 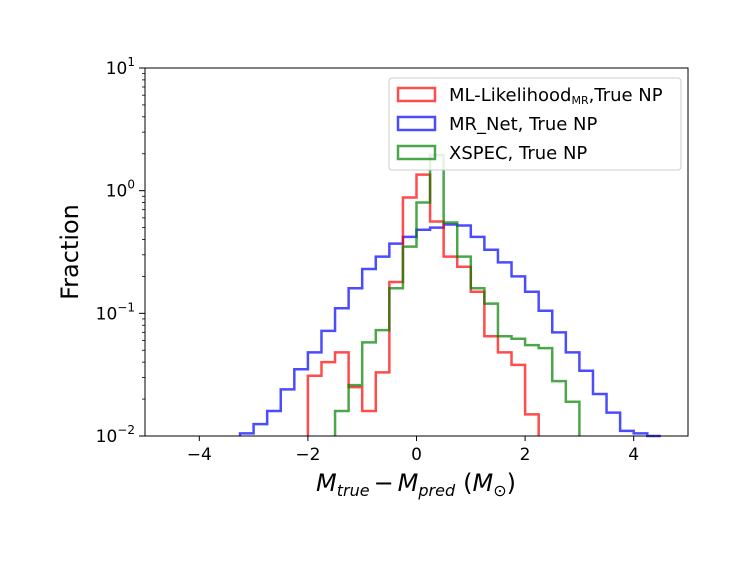 What do you see at coordinates (120, 251) in the screenshot?
I see `y-axis: 10⁻² 10⁻¹ 10⁰ 10¹` at bounding box center [120, 251].